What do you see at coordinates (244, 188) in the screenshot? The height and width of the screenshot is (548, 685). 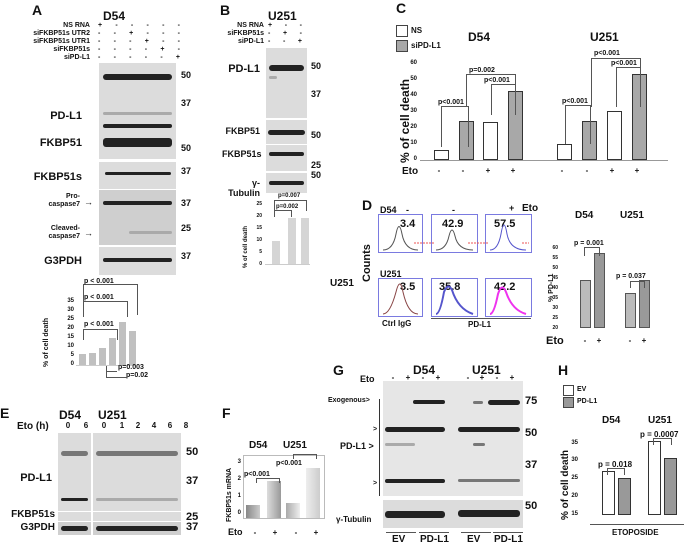 I see `panel-b-label-tubulin: γ-Tubulin` at bounding box center [244, 188].